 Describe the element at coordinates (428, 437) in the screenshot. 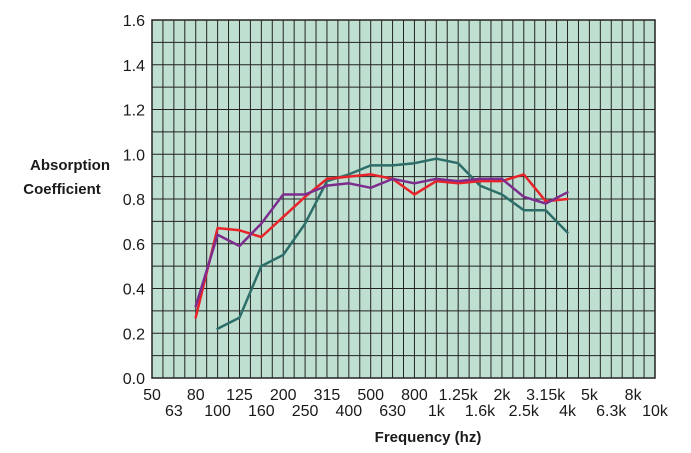

I see `x-axis-label: Frequency (hz)` at that location.